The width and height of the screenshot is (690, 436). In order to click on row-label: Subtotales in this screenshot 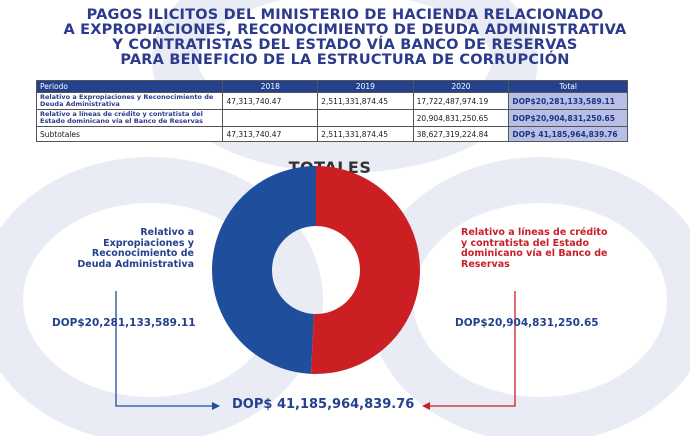, I will do `click(129, 134)`.